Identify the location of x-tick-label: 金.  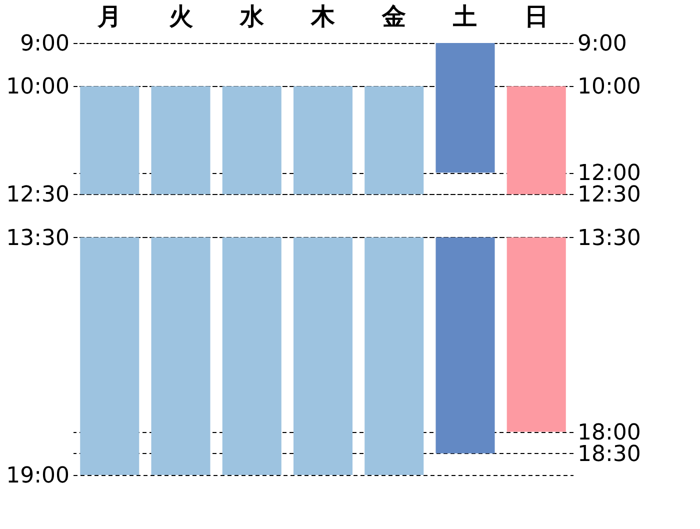
(393, 16).